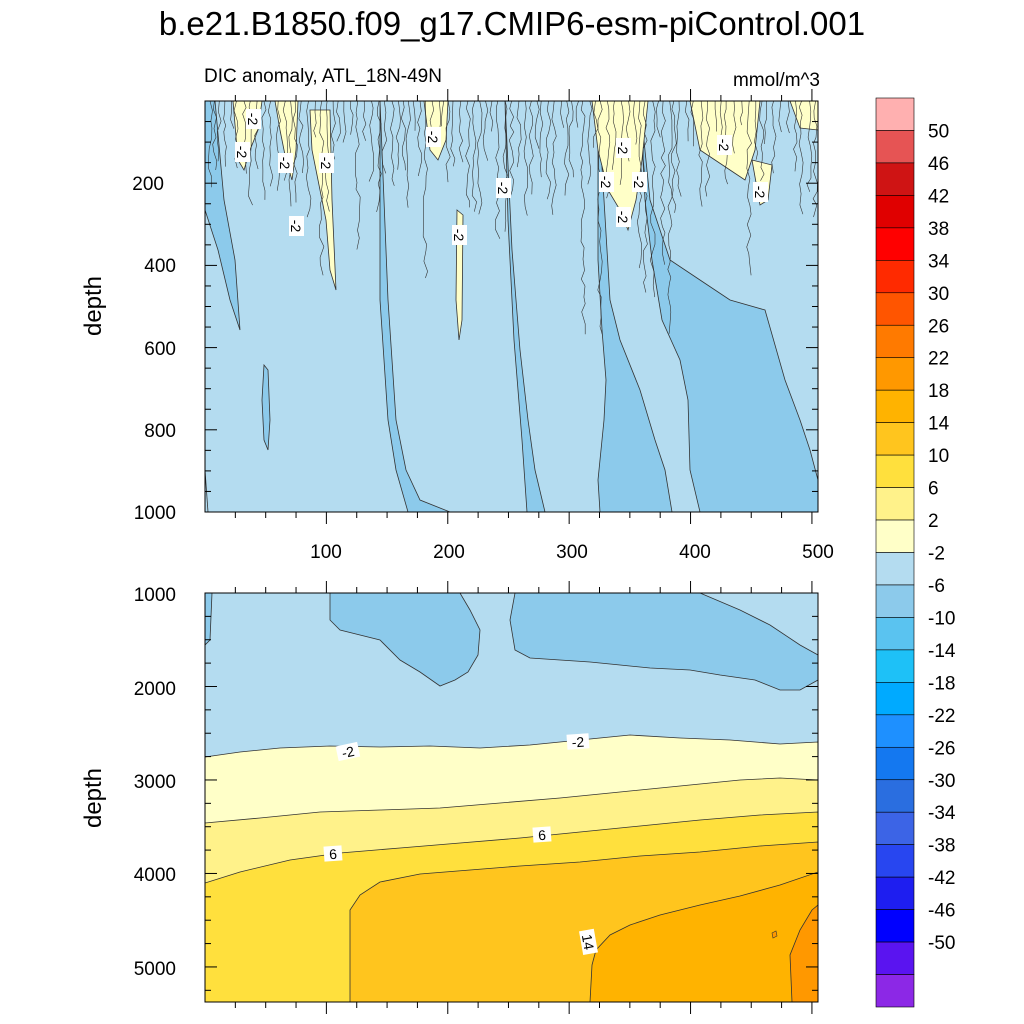 The width and height of the screenshot is (1024, 1024). Describe the element at coordinates (936, 586) in the screenshot. I see `colorbar-level-label: -6` at that location.